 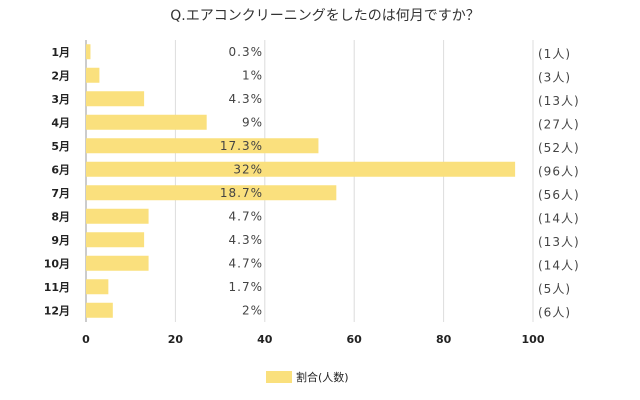 What do you see at coordinates (554, 289) in the screenshot?
I see `count-label: (5人)` at bounding box center [554, 289].